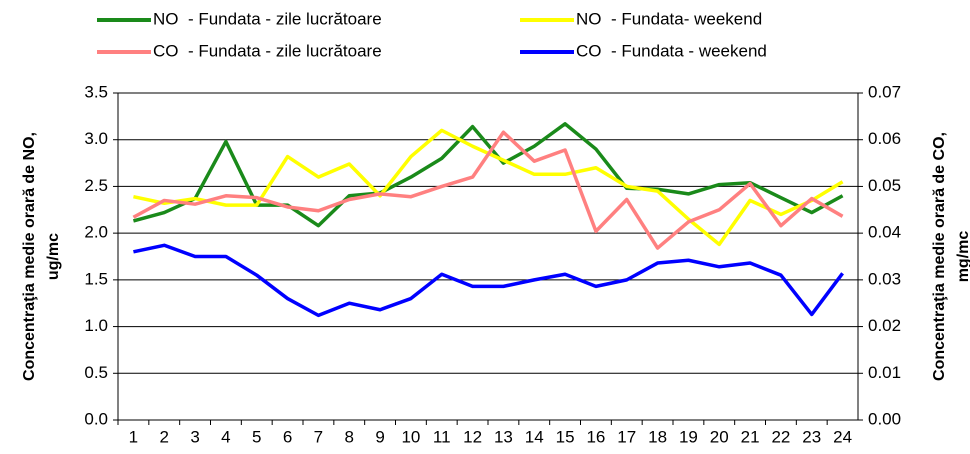 The width and height of the screenshot is (970, 454). Describe the element at coordinates (96, 278) in the screenshot. I see `y-tick-label: 1.5` at that location.